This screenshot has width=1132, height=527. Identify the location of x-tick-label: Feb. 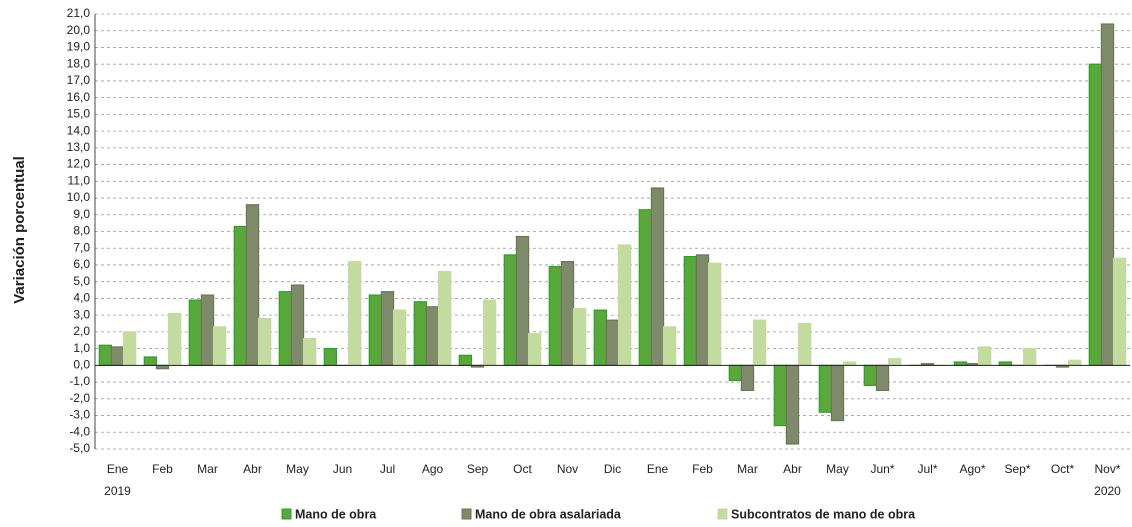
(162, 469).